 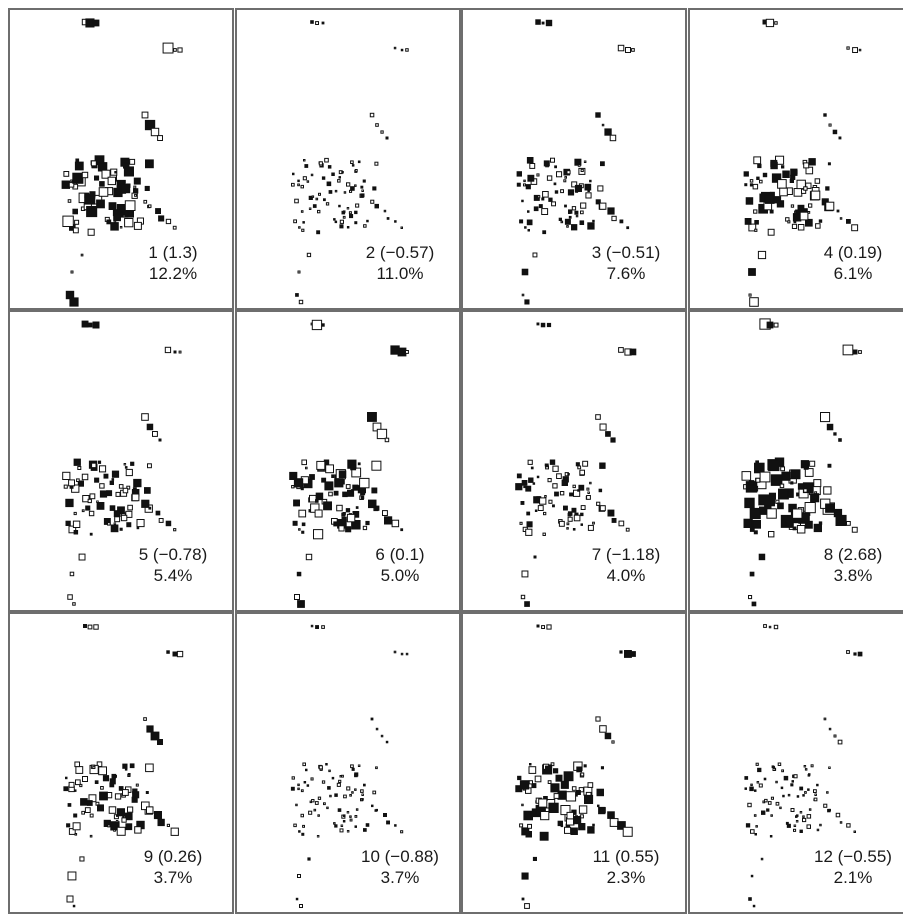 I want to click on panel-caption: 1 (1.3) 12.2%, so click(x=173, y=263).